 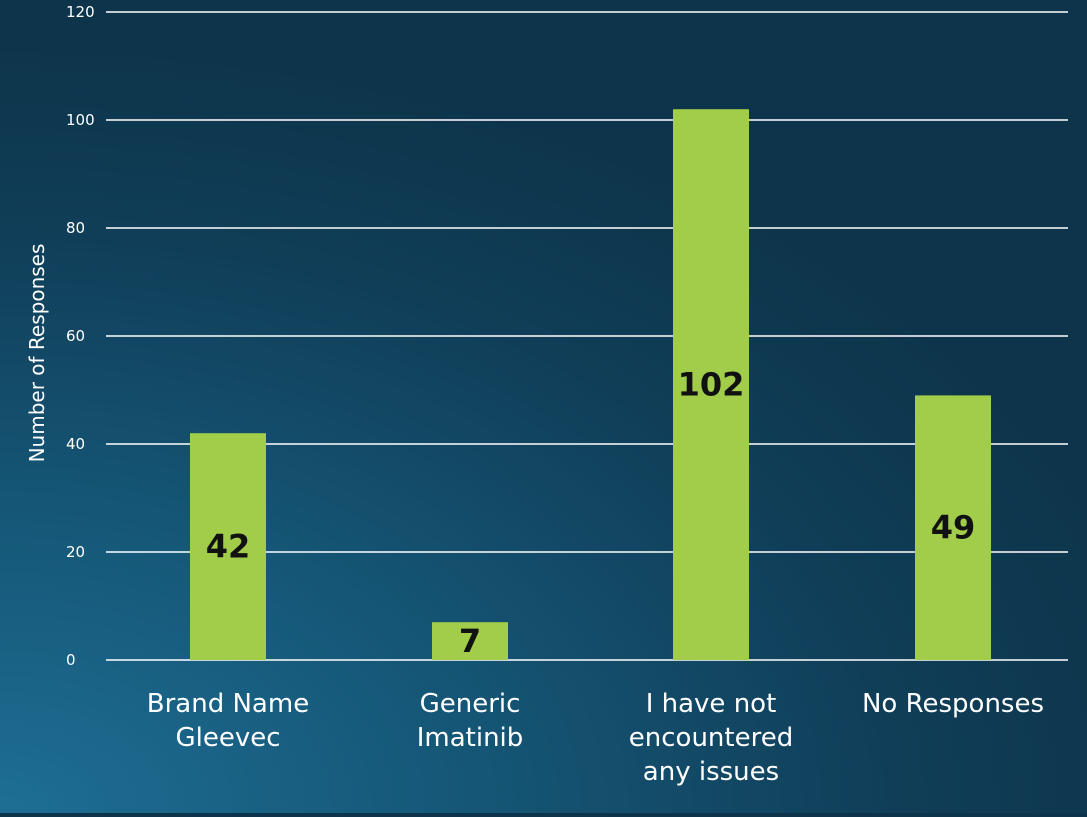 I want to click on y-tick-label: 120, so click(x=80, y=12).